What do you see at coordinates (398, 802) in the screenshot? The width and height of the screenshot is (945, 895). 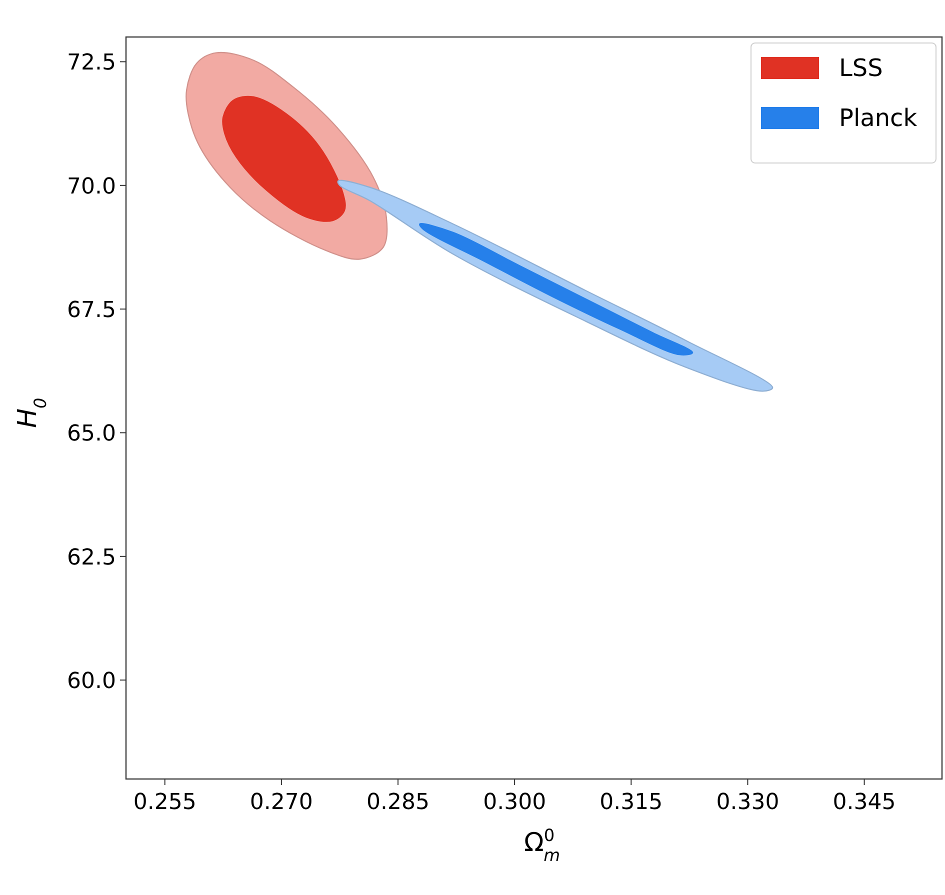 I see `x-tick-label: 0.285` at bounding box center [398, 802].